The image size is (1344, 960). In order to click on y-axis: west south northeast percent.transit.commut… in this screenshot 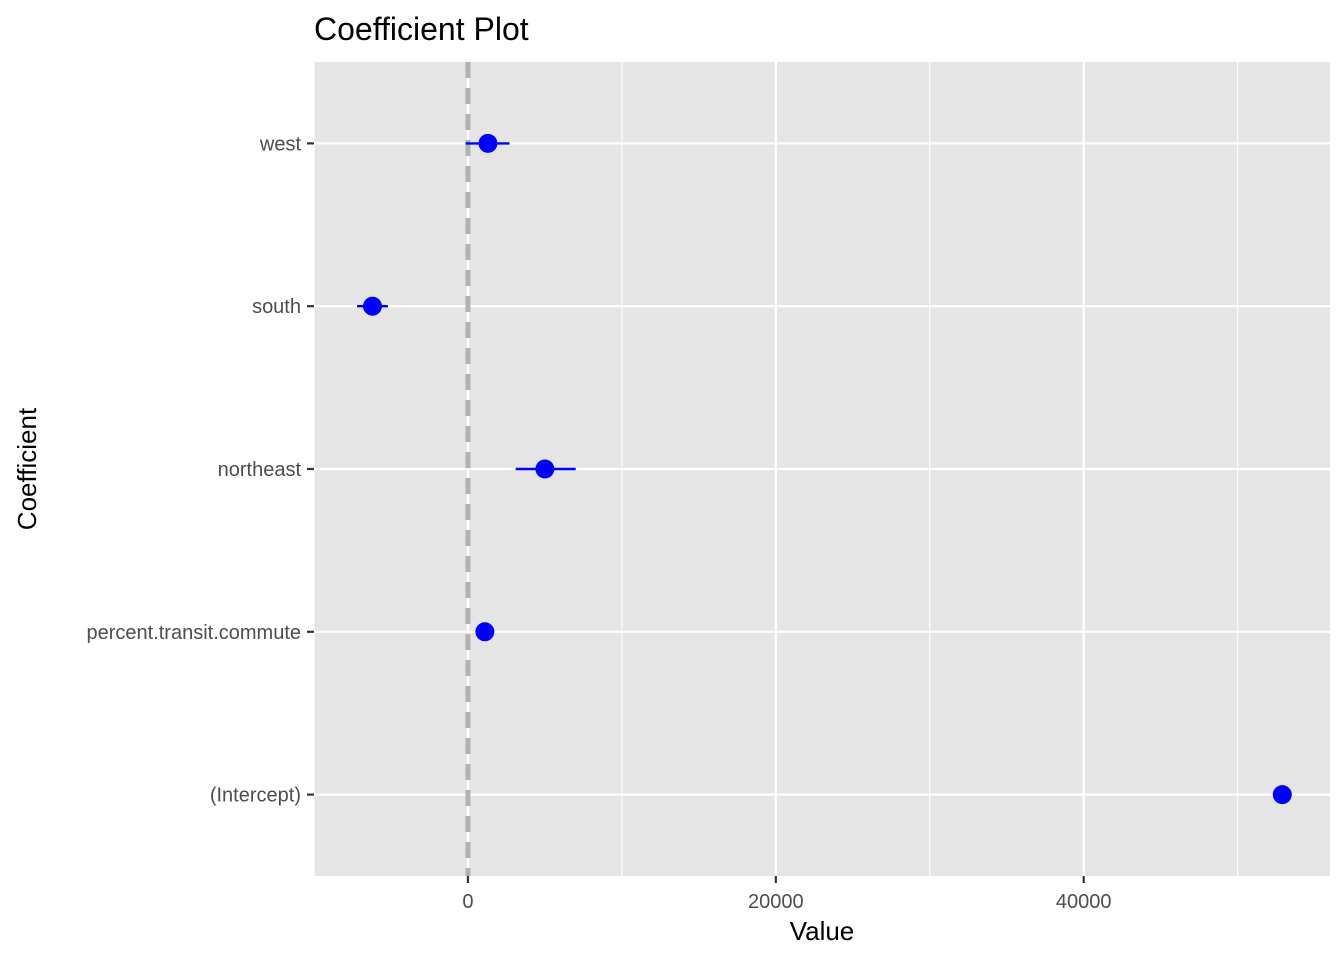, I will do `click(200, 470)`.